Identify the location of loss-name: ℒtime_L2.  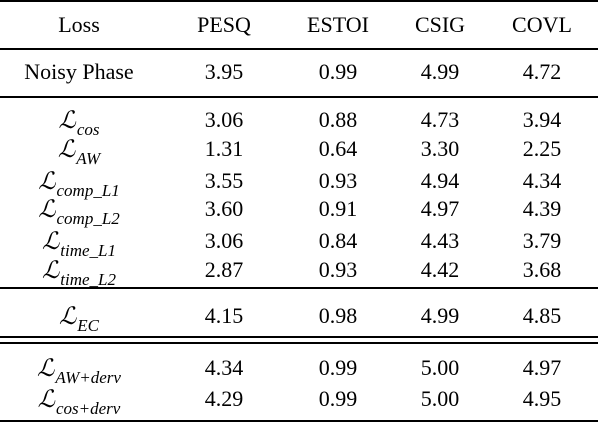
(79, 272).